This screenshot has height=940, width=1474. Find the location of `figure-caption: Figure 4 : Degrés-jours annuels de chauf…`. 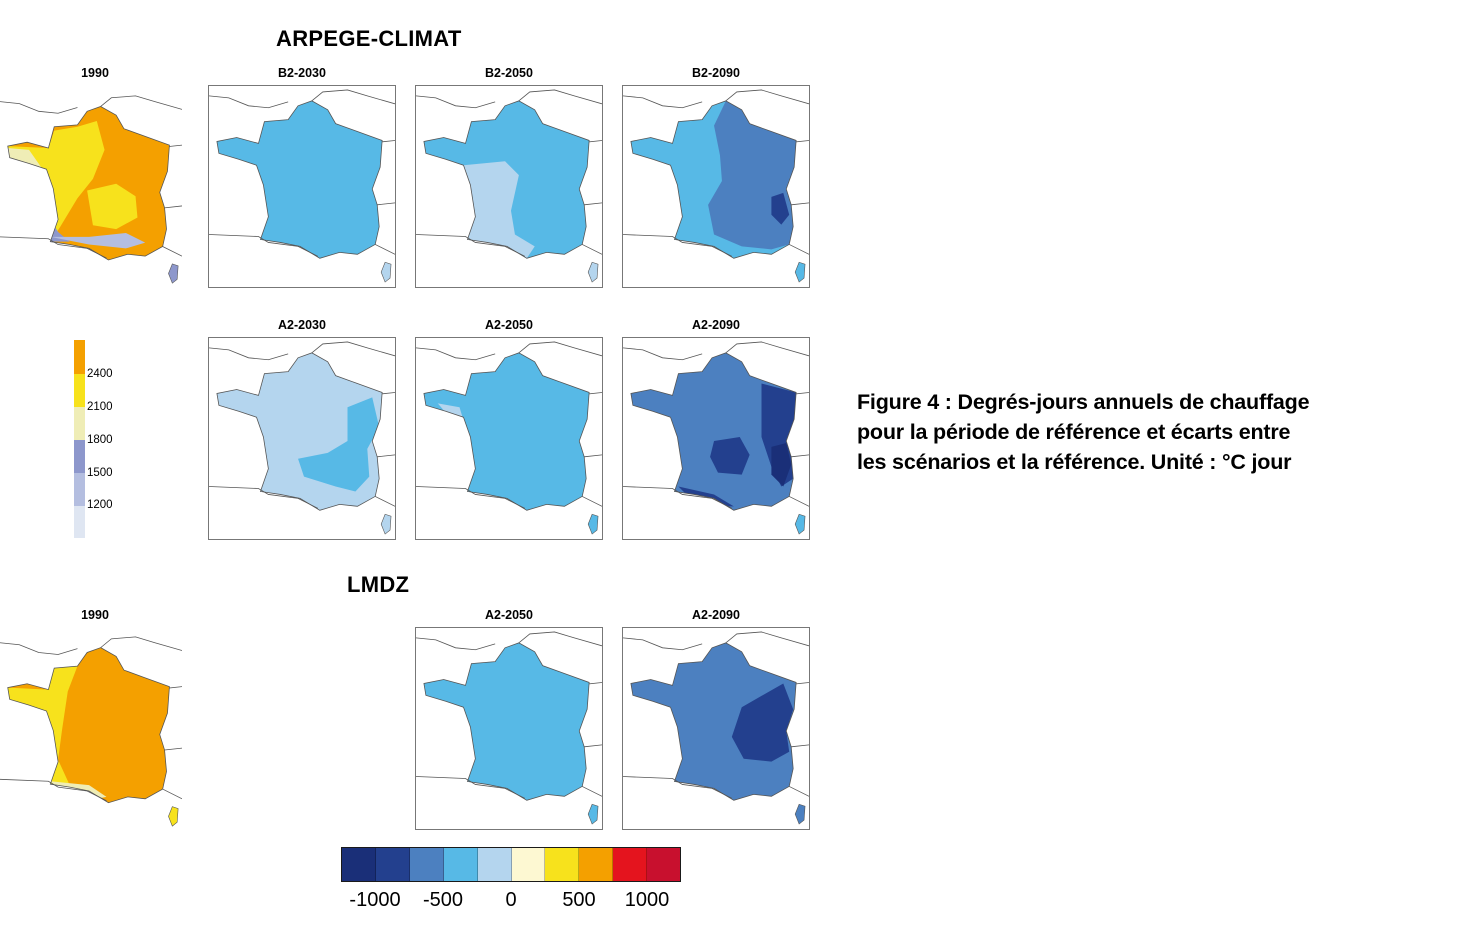

figure-caption: Figure 4 : Degrés-jours annuels de chauf… is located at coordinates (1147, 432).